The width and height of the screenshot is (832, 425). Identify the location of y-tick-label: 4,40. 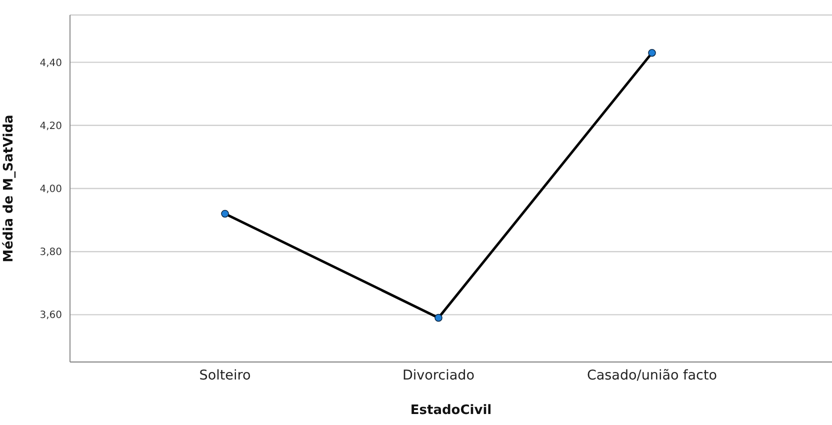
(51, 63).